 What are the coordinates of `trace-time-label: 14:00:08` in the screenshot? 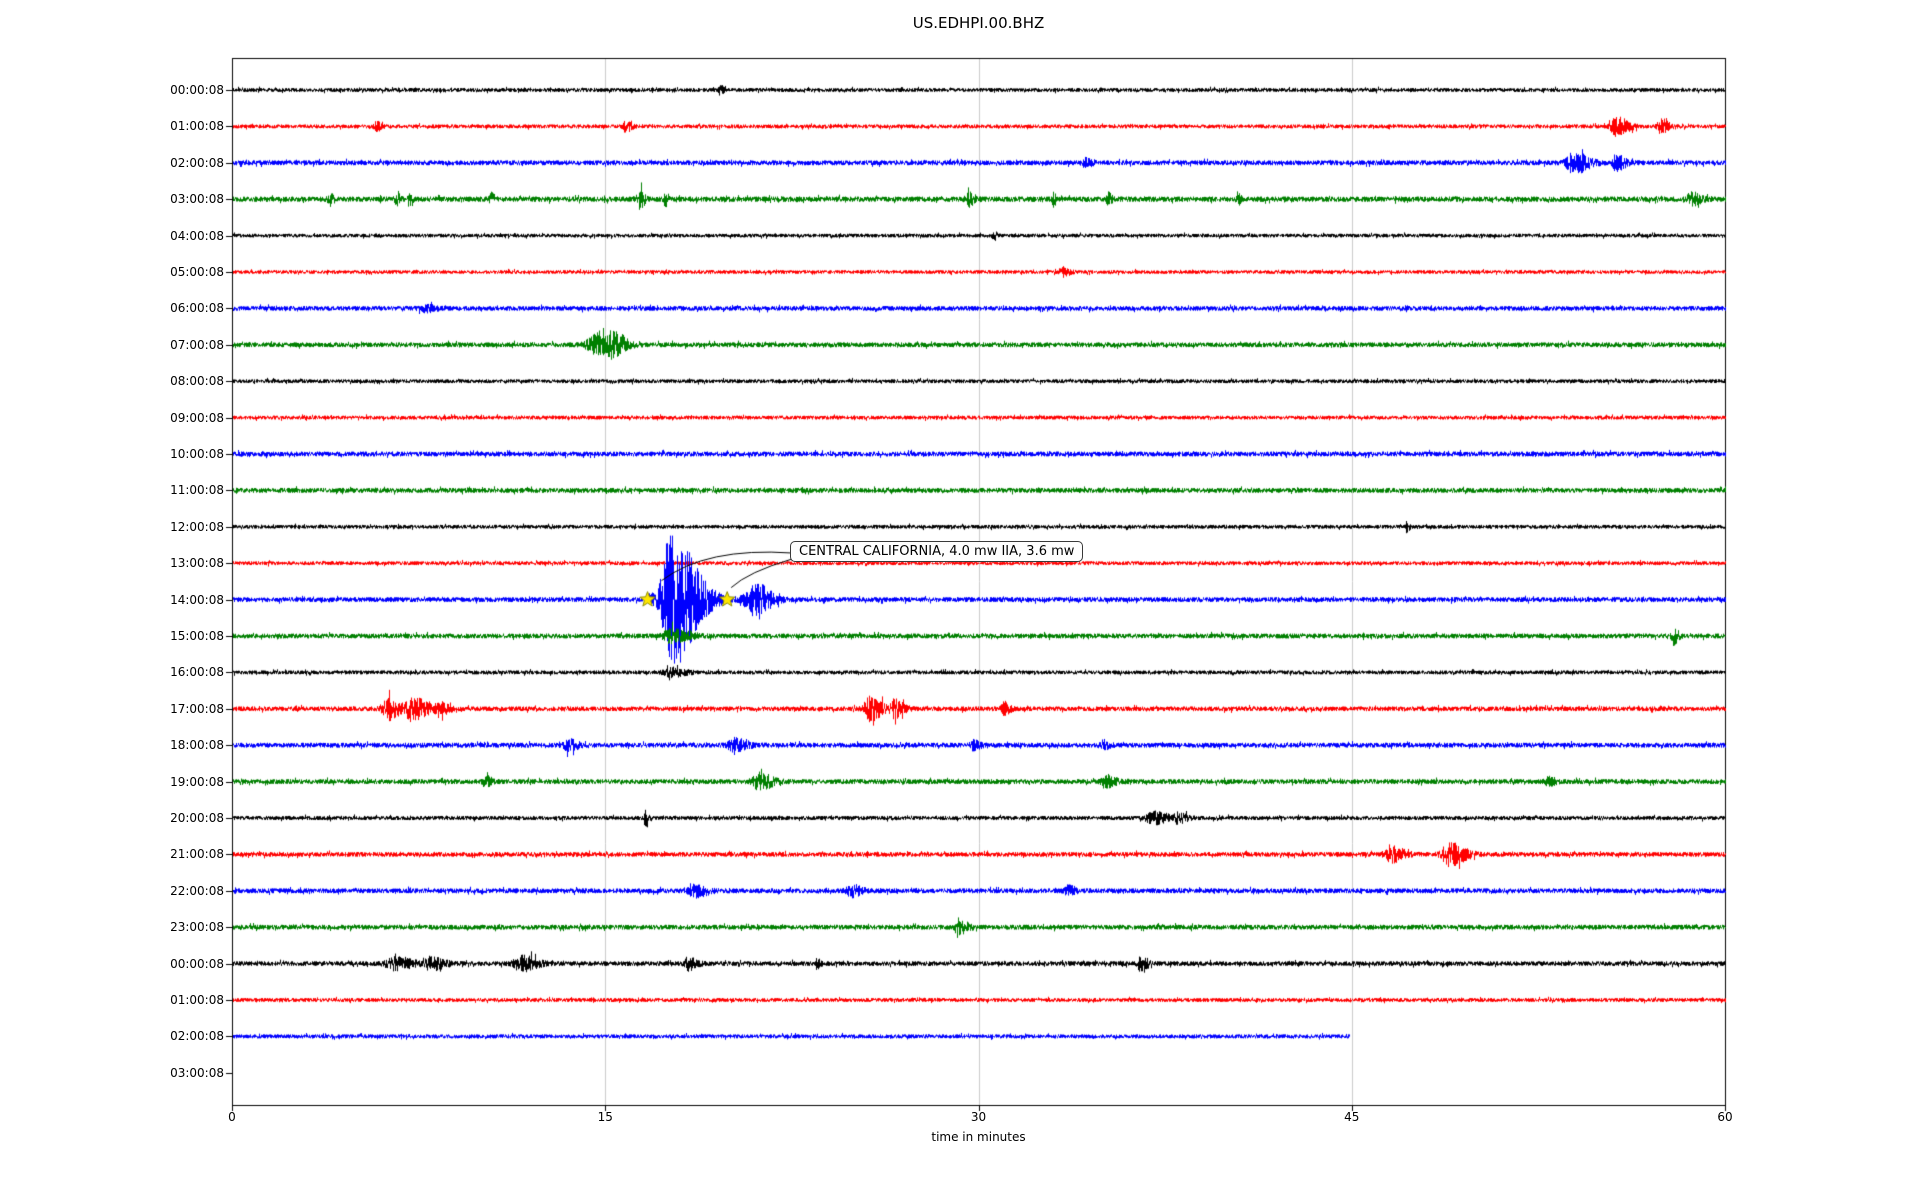 It's located at (197, 599).